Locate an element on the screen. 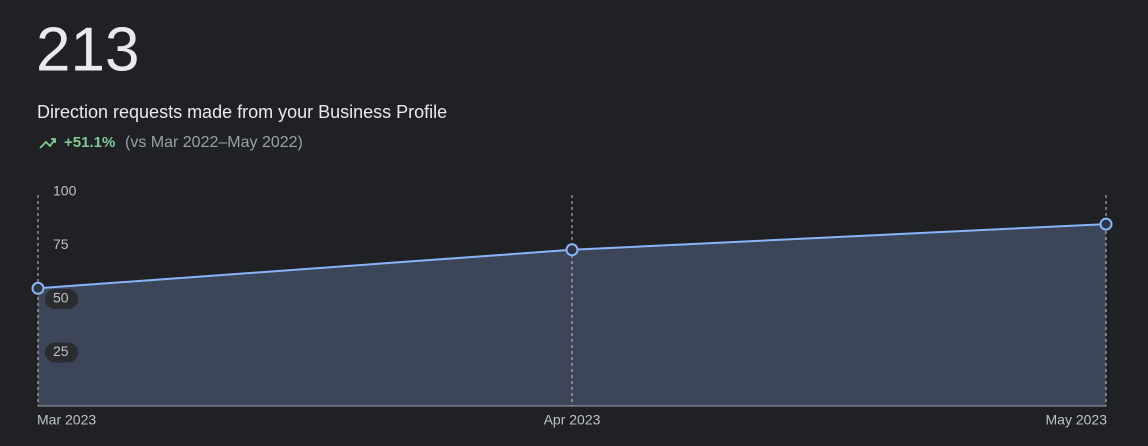  x-tick-label: May 2023 is located at coordinates (1077, 420).